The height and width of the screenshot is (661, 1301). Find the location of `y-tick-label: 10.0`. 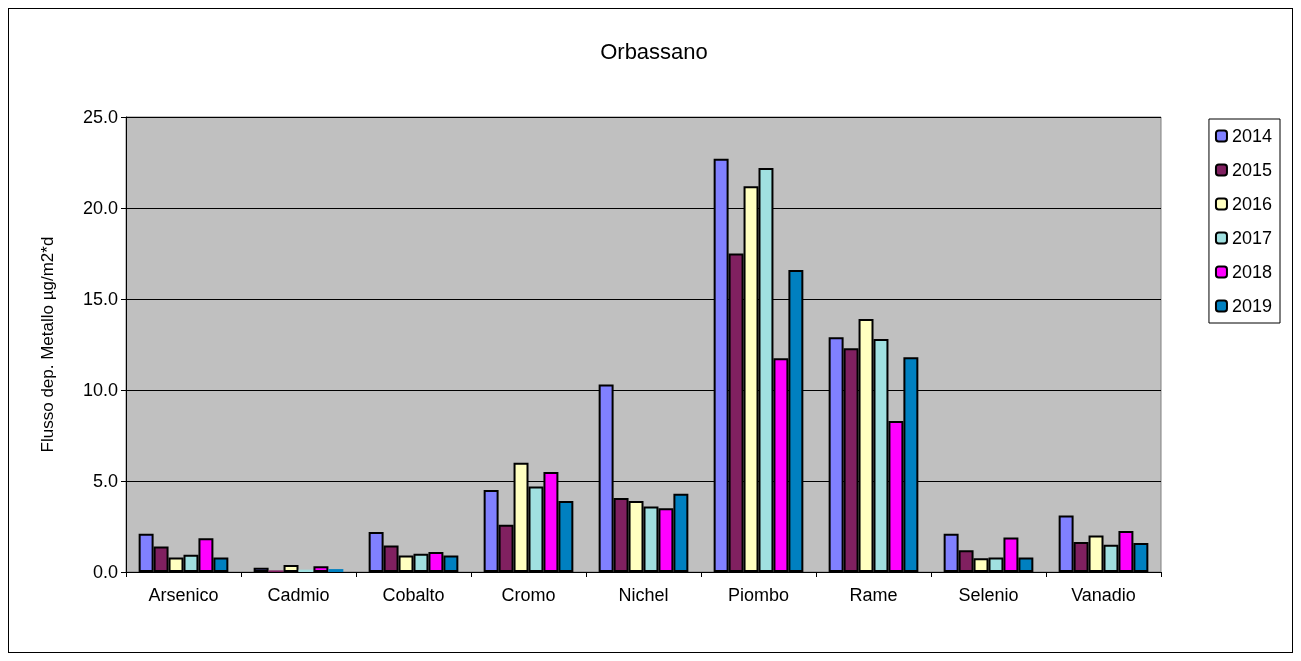

y-tick-label: 10.0 is located at coordinates (100, 390).